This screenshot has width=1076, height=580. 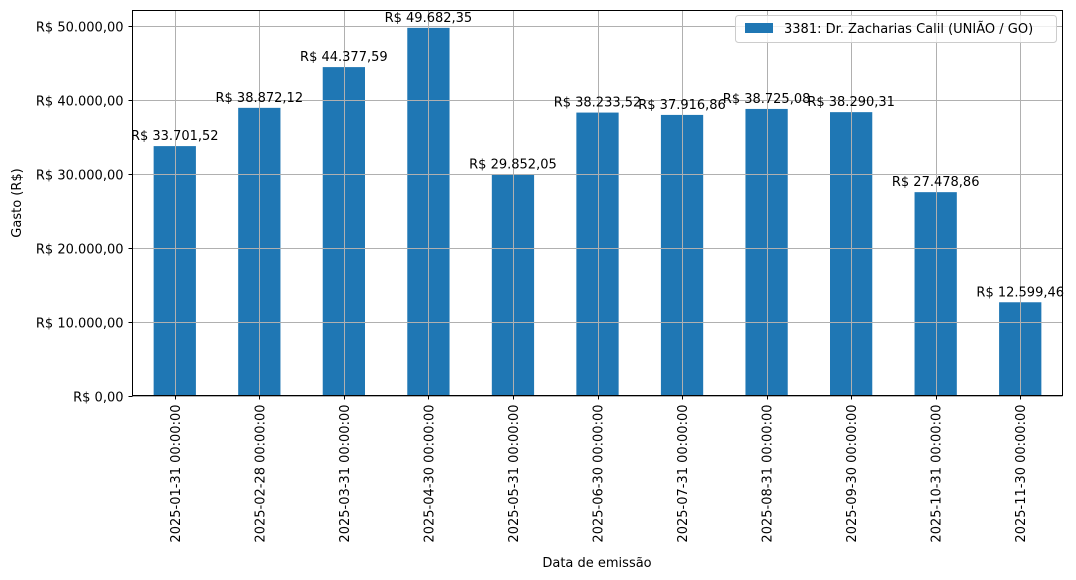 I want to click on bar-value-label: R$ 38.872,12, so click(x=260, y=98).